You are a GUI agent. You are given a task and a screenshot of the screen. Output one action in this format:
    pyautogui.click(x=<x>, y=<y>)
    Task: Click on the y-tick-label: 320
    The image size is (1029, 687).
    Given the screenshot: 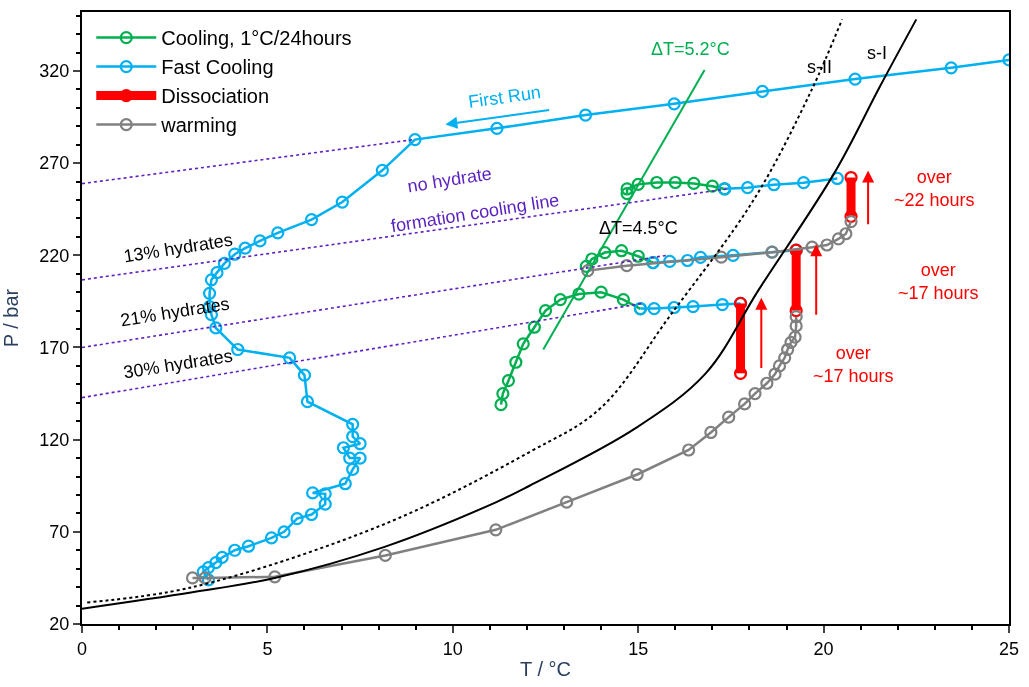 What is the action you would take?
    pyautogui.click(x=54, y=71)
    